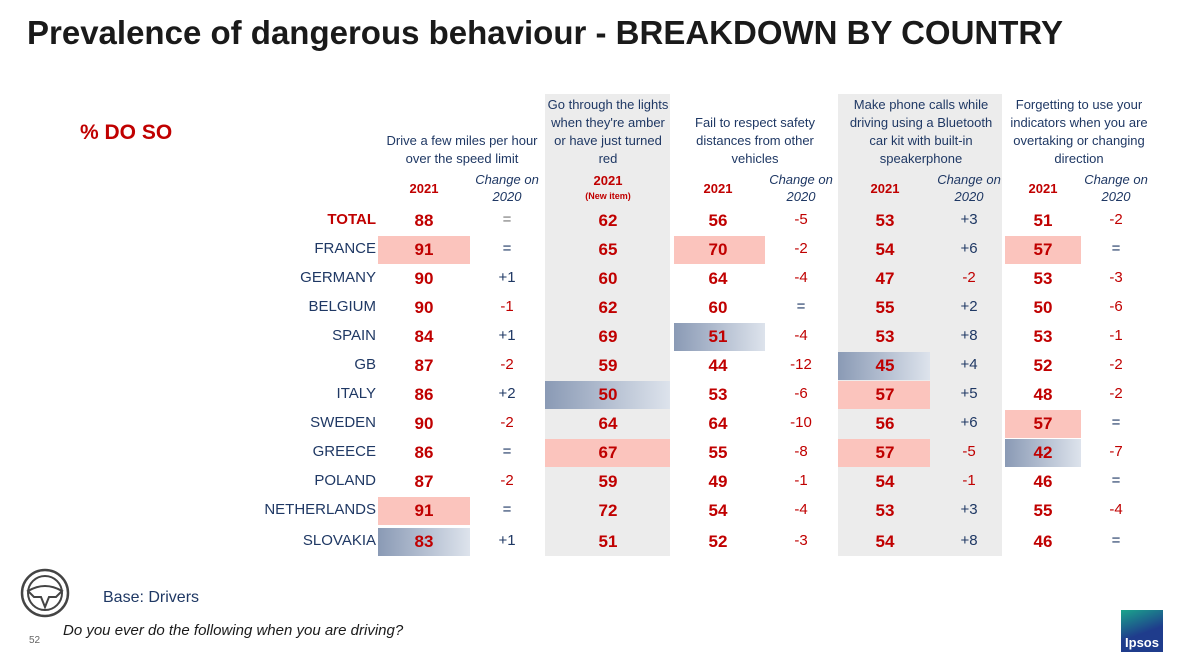 The height and width of the screenshot is (664, 1196). I want to click on row-label: GREECE, so click(344, 451).